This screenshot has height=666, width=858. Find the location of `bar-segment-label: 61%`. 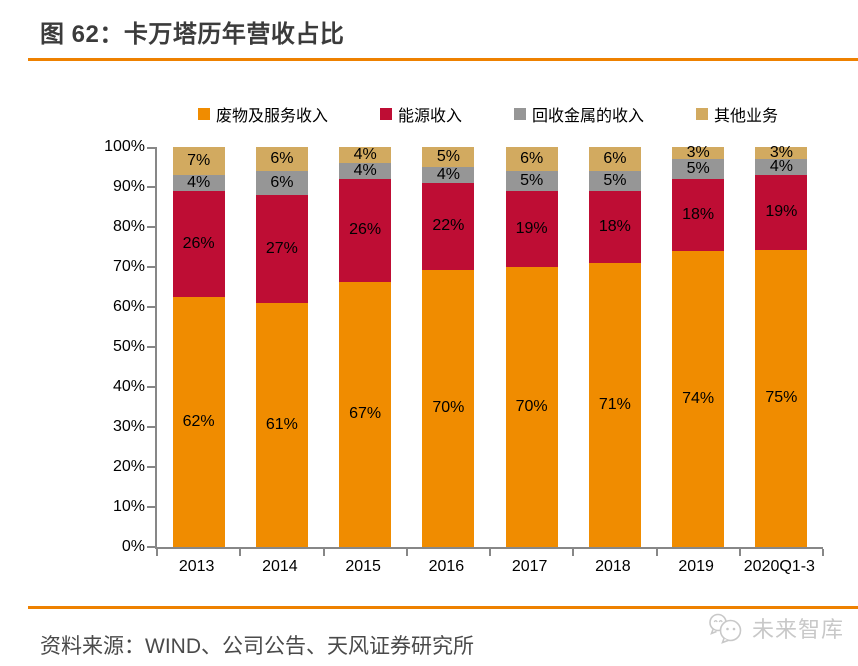

bar-segment-label: 61% is located at coordinates (281, 424).